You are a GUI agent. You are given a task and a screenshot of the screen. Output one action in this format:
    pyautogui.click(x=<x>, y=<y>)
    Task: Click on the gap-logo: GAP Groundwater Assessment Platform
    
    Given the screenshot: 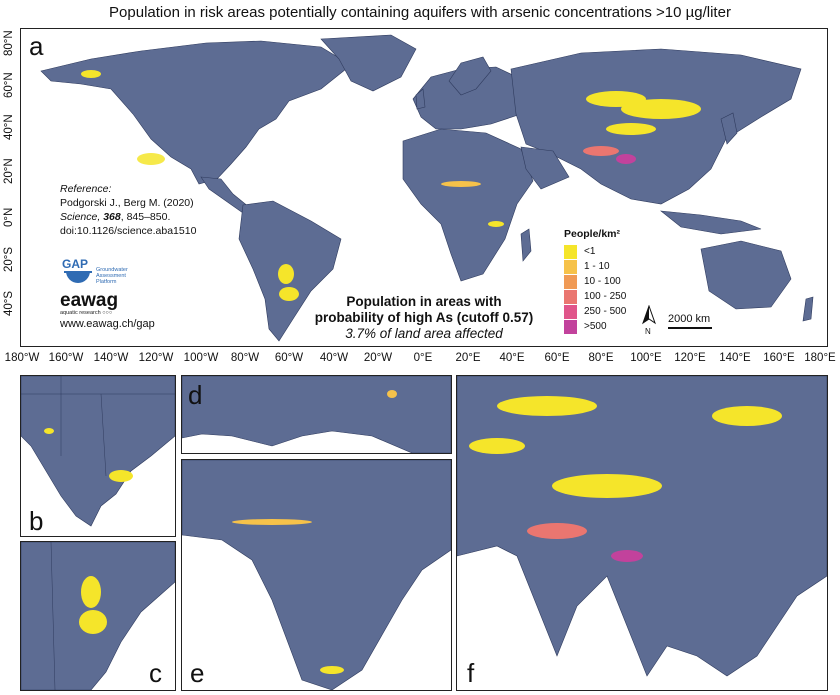 What is the action you would take?
    pyautogui.click(x=115, y=274)
    